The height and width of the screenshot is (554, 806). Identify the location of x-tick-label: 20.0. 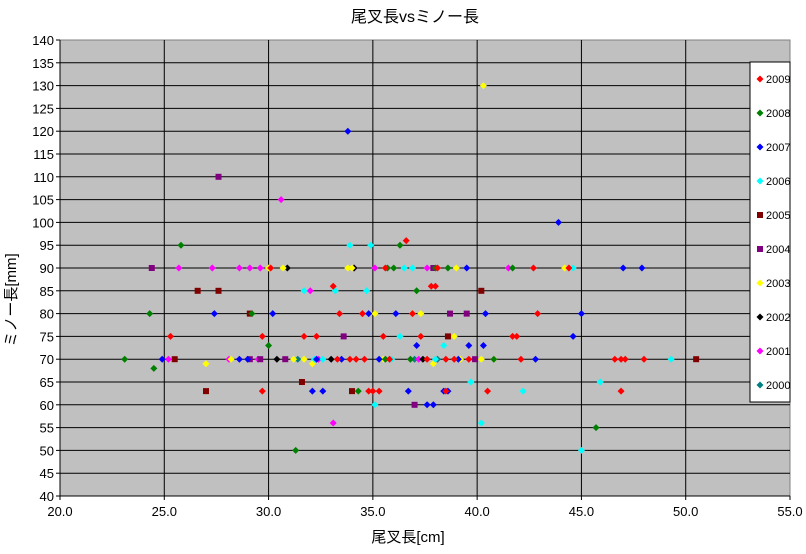
(59, 511).